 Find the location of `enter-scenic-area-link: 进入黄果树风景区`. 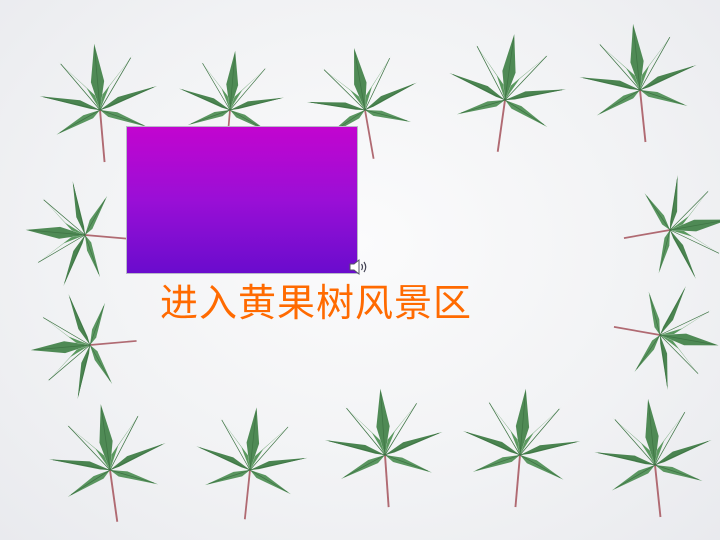

enter-scenic-area-link: 进入黄果树风景区 is located at coordinates (316, 303).